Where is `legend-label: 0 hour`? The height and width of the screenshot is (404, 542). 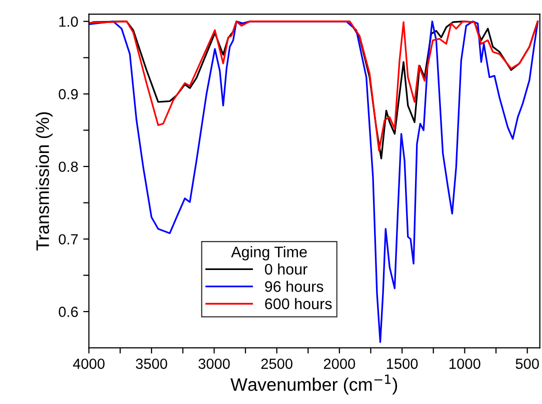
legend-label: 0 hour is located at coordinates (286, 269).